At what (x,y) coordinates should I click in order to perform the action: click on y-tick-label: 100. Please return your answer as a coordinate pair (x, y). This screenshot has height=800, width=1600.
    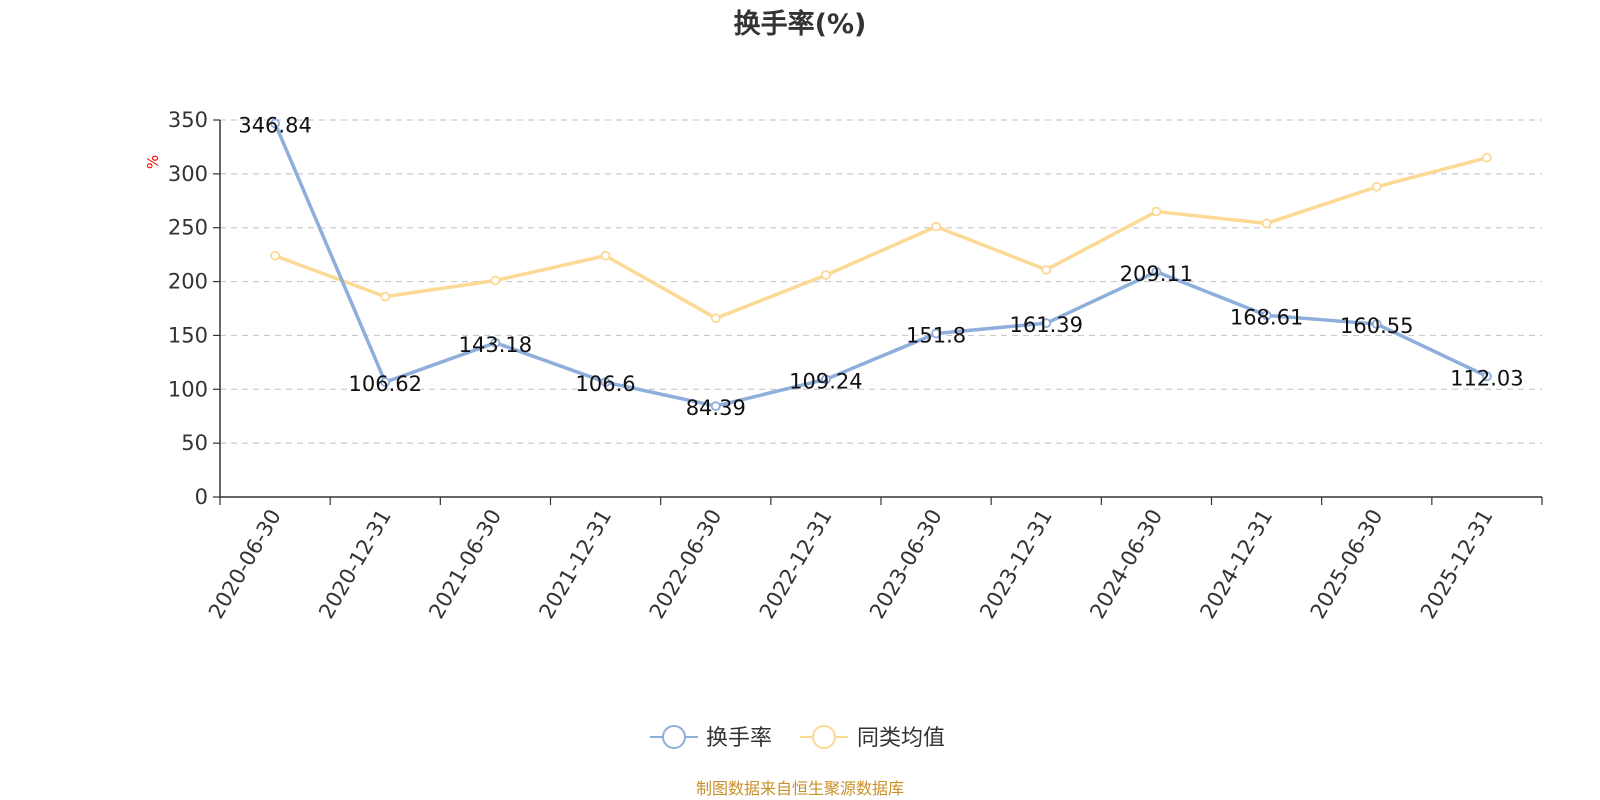
    Looking at the image, I should click on (188, 389).